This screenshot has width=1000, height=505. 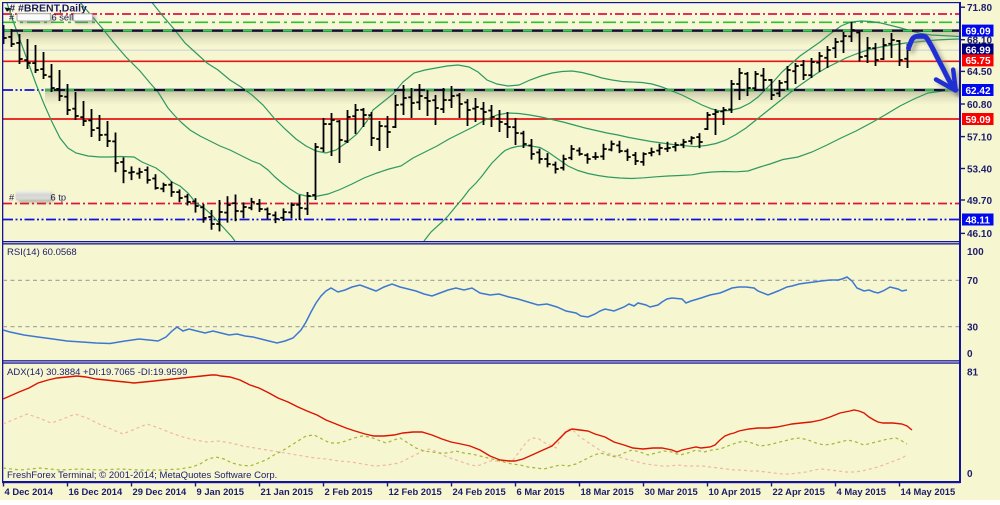 I want to click on svg-text: 46.10, so click(x=979, y=234).